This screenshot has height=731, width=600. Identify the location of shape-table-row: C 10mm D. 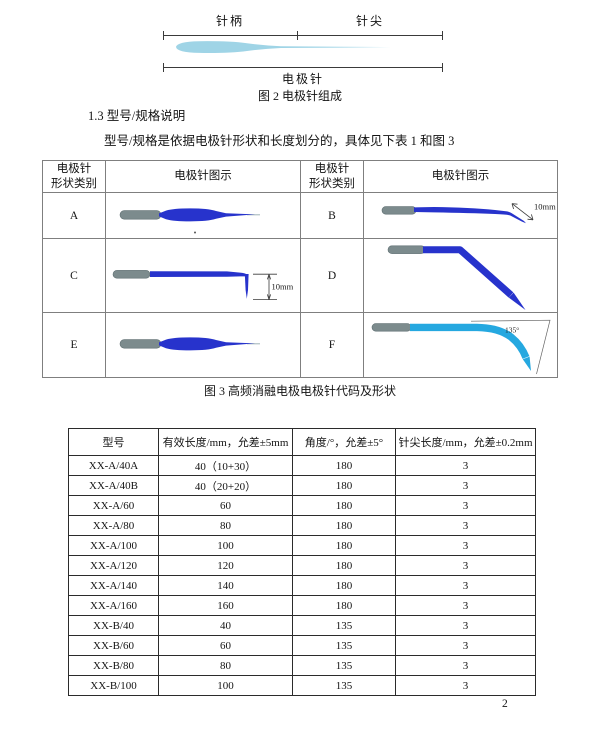
(300, 275).